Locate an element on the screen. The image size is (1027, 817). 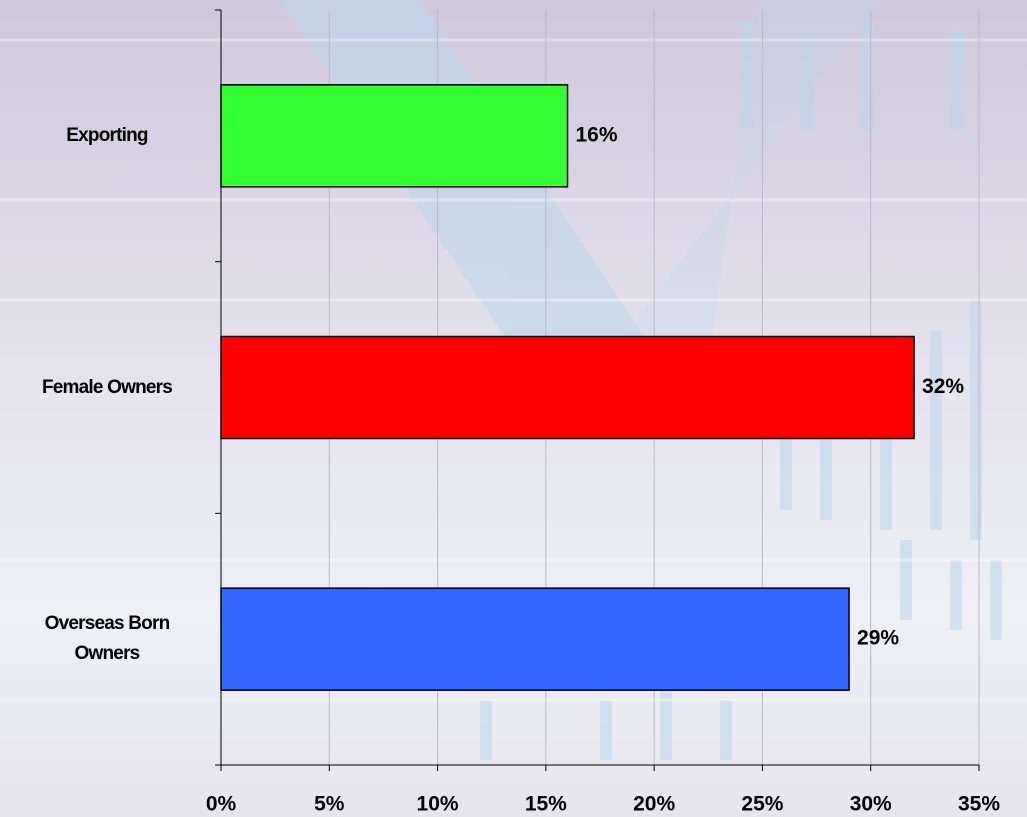
value-label: 16% is located at coordinates (597, 134).